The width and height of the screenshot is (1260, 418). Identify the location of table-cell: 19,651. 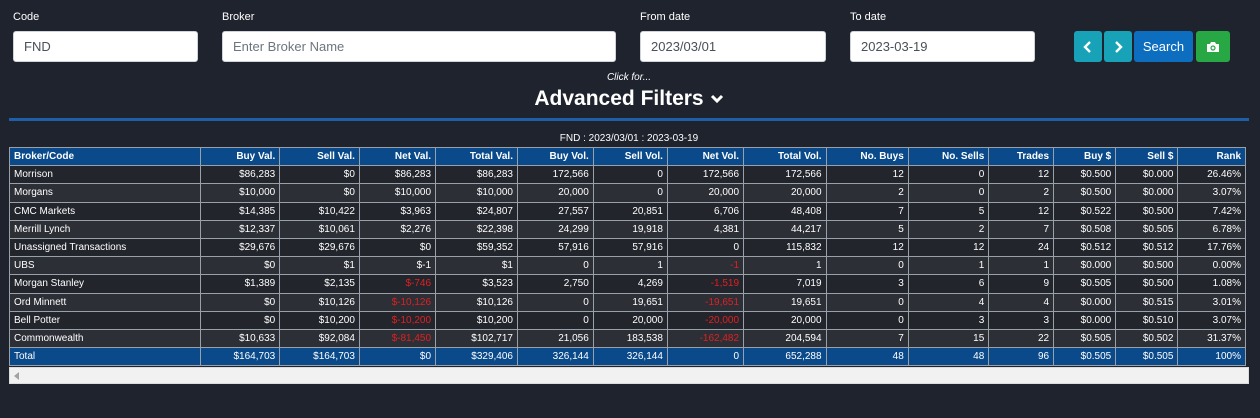
(630, 302).